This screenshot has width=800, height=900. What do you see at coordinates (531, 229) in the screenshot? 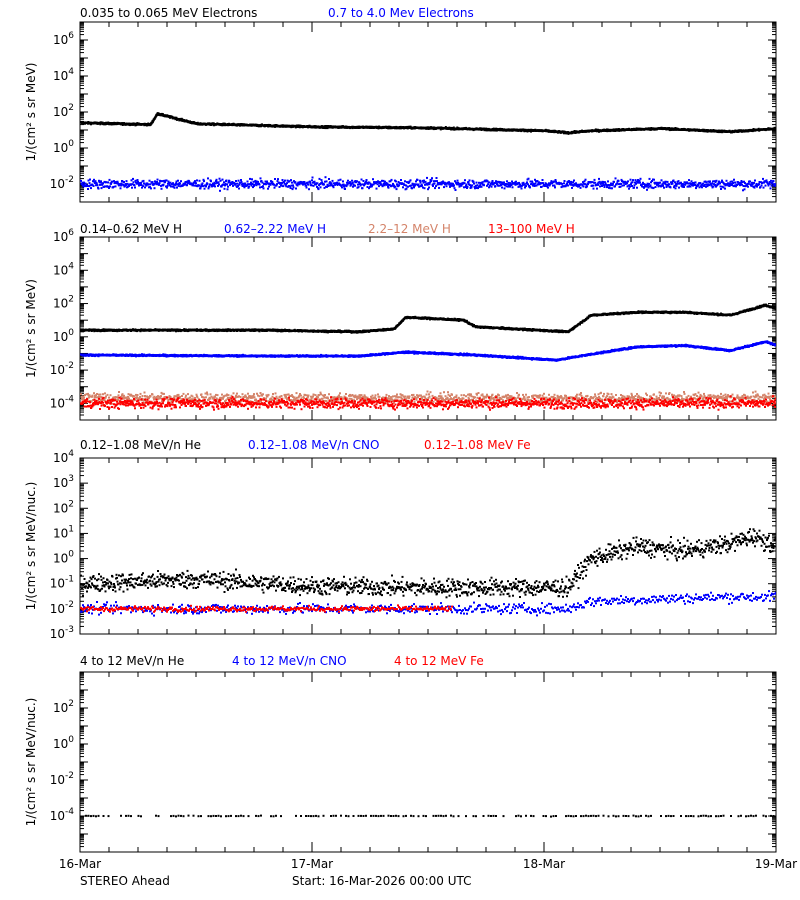
I see `legend-entry: 13–100 MeV H` at bounding box center [531, 229].